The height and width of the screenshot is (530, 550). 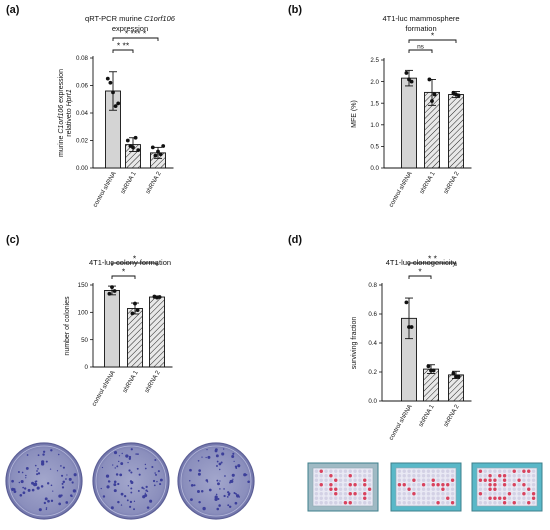 What do you see at coordinates (295, 240) in the screenshot?
I see `panel-label-d: (d)` at bounding box center [295, 240].